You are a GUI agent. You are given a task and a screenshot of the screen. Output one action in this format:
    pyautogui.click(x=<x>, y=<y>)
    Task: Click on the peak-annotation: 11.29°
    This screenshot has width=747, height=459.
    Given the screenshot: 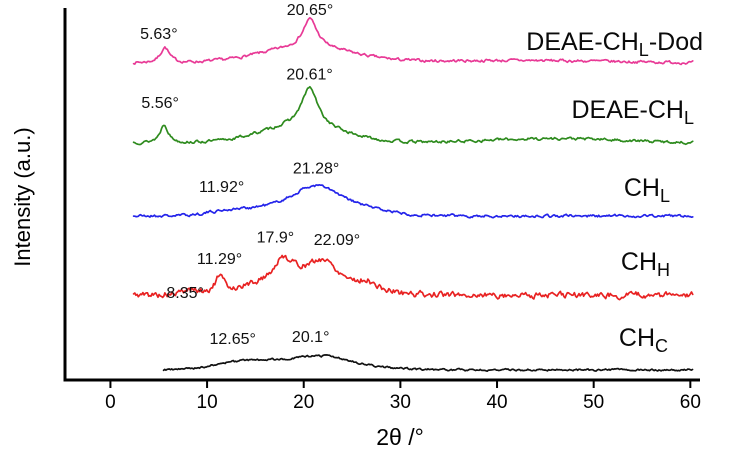 What is the action you would take?
    pyautogui.click(x=219, y=259)
    